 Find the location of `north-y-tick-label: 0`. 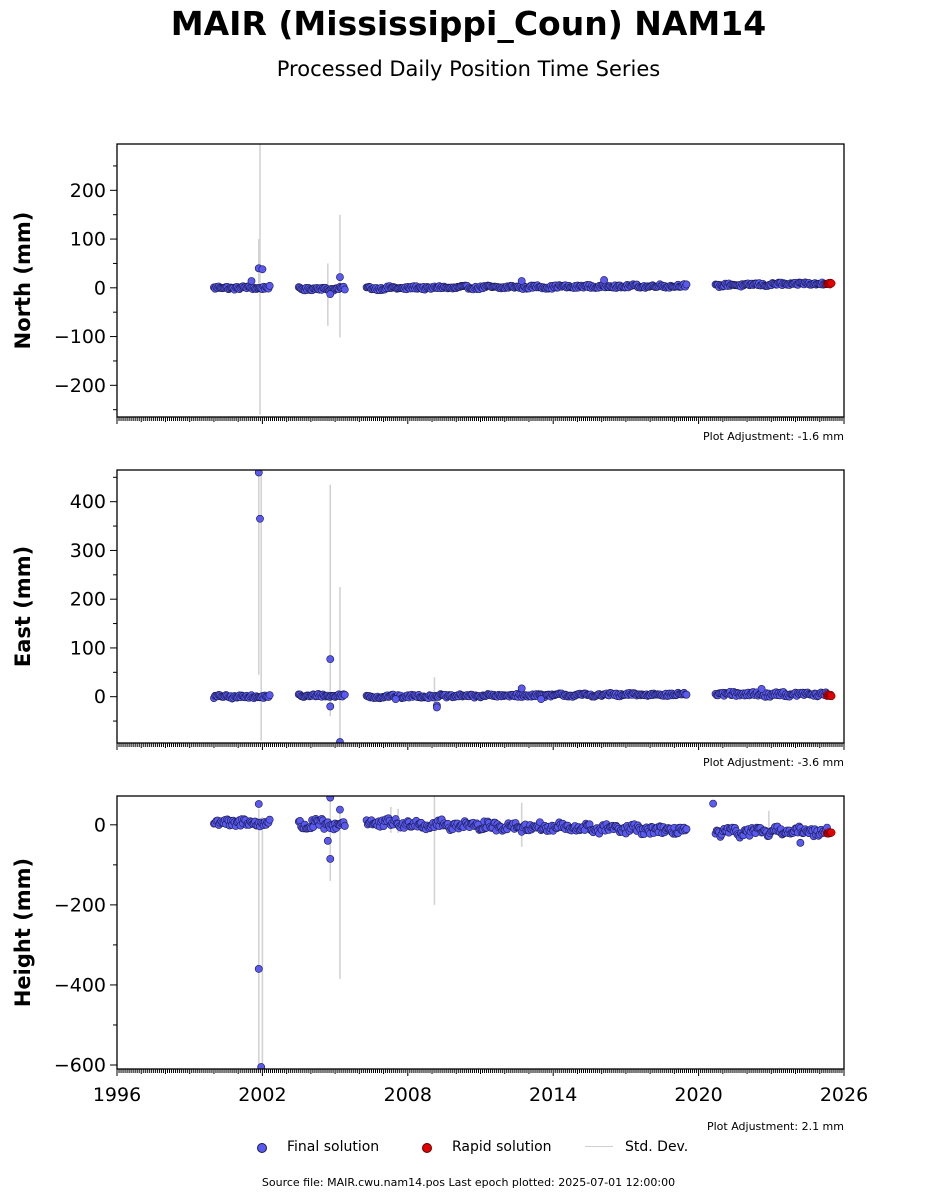

north-y-tick-label: 0 is located at coordinates (100, 288).